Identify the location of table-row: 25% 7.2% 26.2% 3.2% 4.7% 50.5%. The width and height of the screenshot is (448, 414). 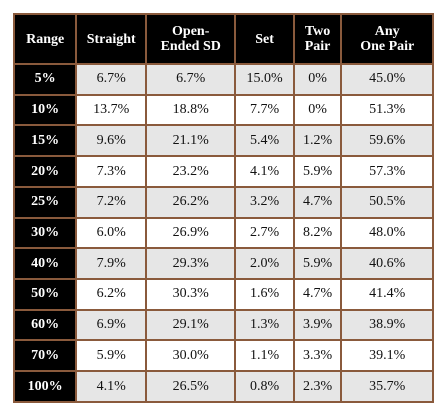
(223, 202).